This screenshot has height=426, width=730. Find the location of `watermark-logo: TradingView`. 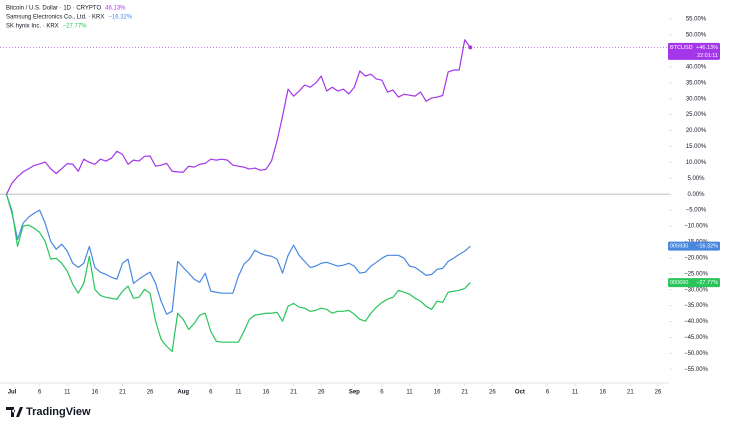

watermark-logo: TradingView is located at coordinates (48, 412).